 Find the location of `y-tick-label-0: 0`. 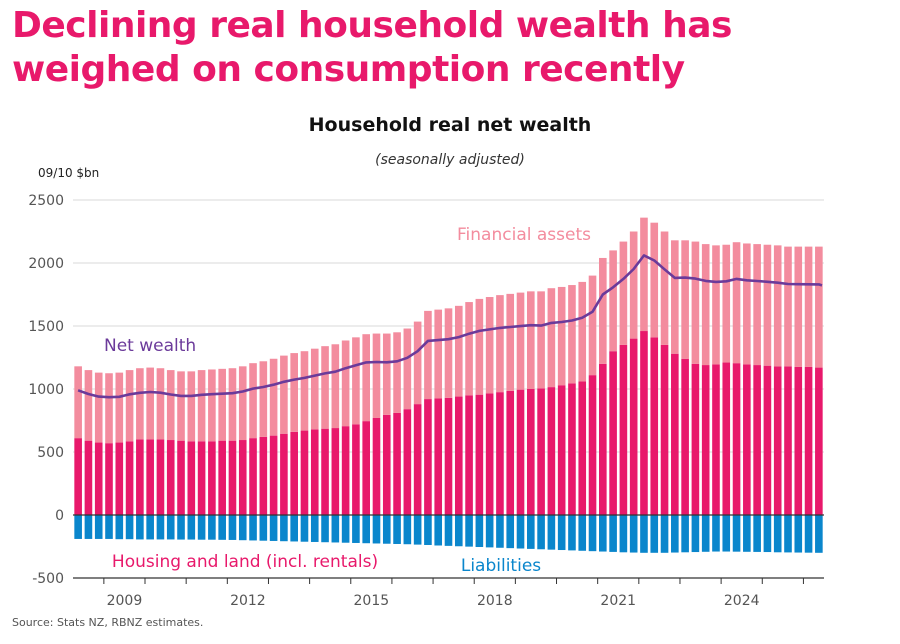

y-tick-label-0: 0 is located at coordinates (59, 516).